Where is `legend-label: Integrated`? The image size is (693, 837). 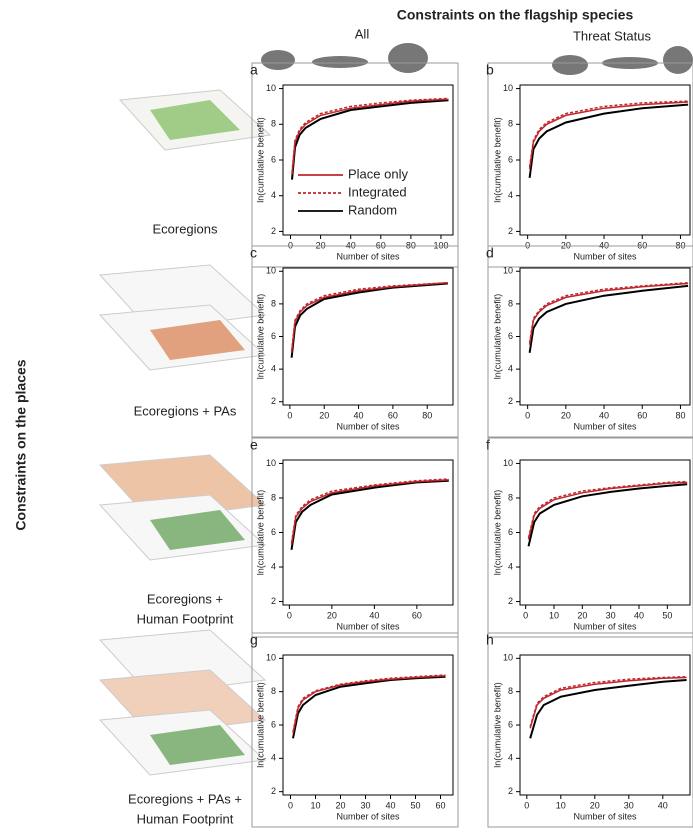 legend-label: Integrated is located at coordinates (377, 191).